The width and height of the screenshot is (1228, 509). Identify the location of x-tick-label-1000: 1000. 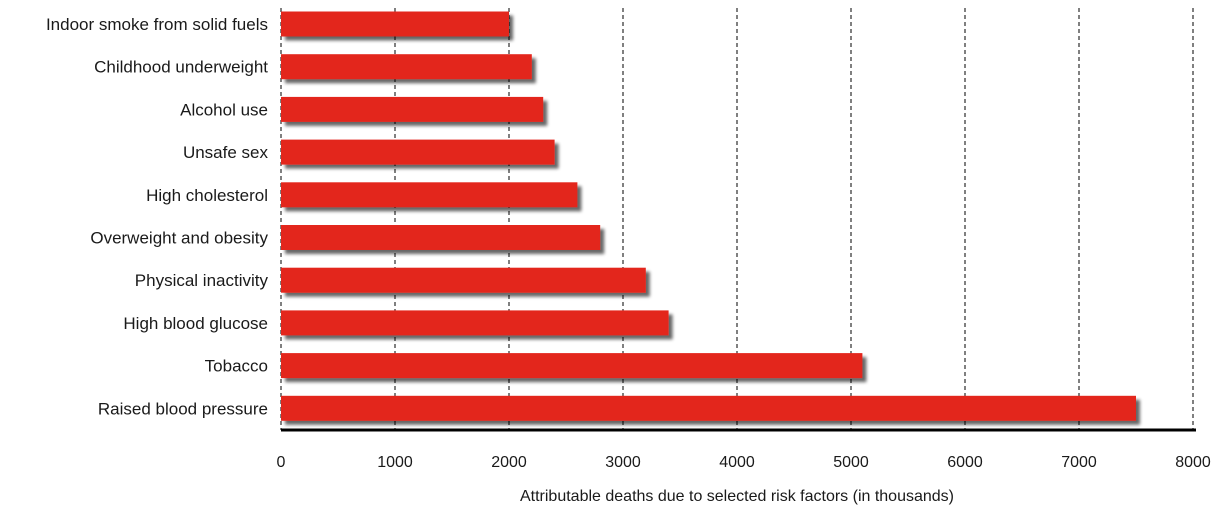
(395, 462).